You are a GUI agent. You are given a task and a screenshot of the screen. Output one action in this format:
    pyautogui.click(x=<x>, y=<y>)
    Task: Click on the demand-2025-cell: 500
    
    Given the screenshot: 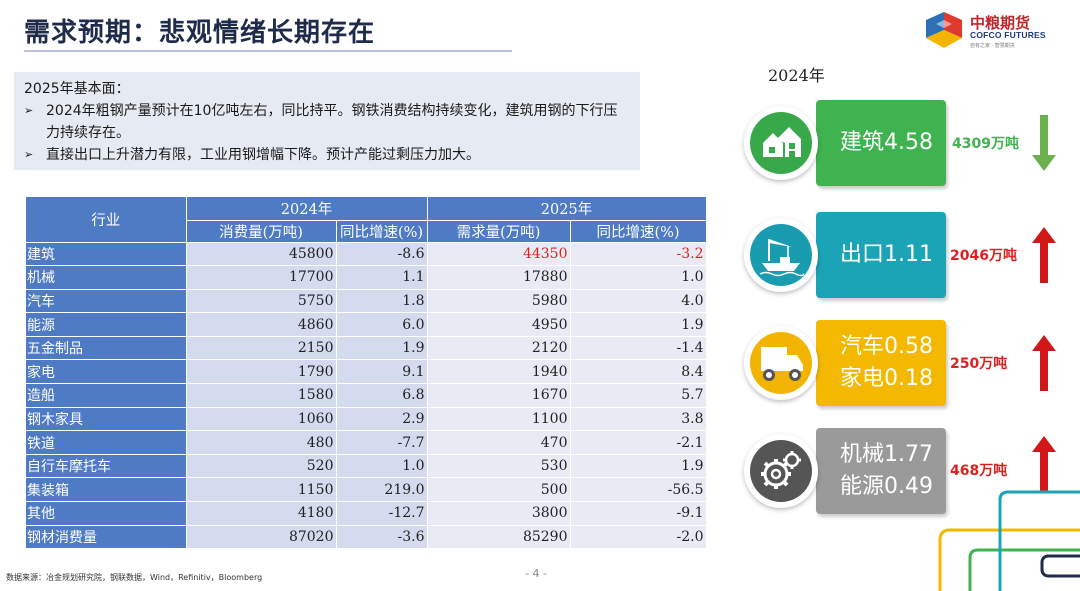 What is the action you would take?
    pyautogui.click(x=499, y=490)
    